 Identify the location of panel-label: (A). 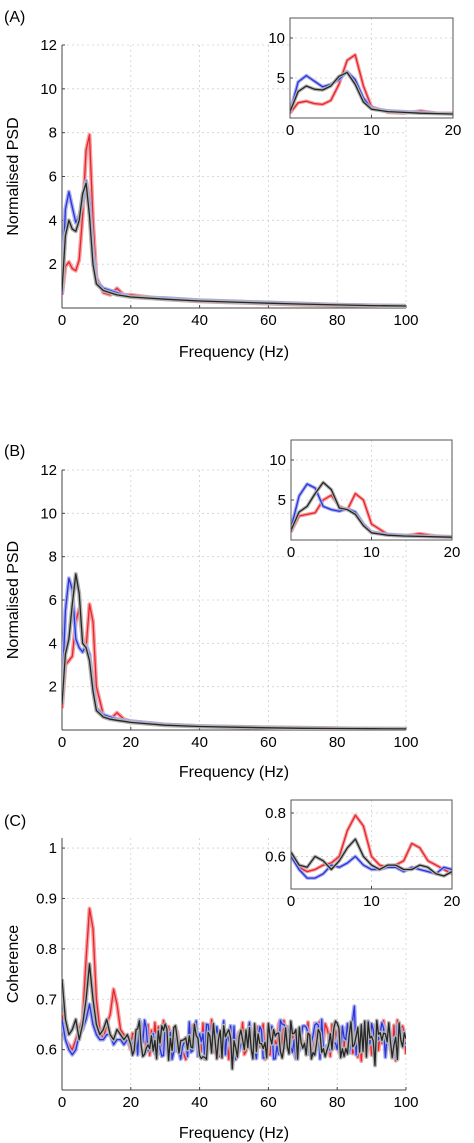
(14, 17).